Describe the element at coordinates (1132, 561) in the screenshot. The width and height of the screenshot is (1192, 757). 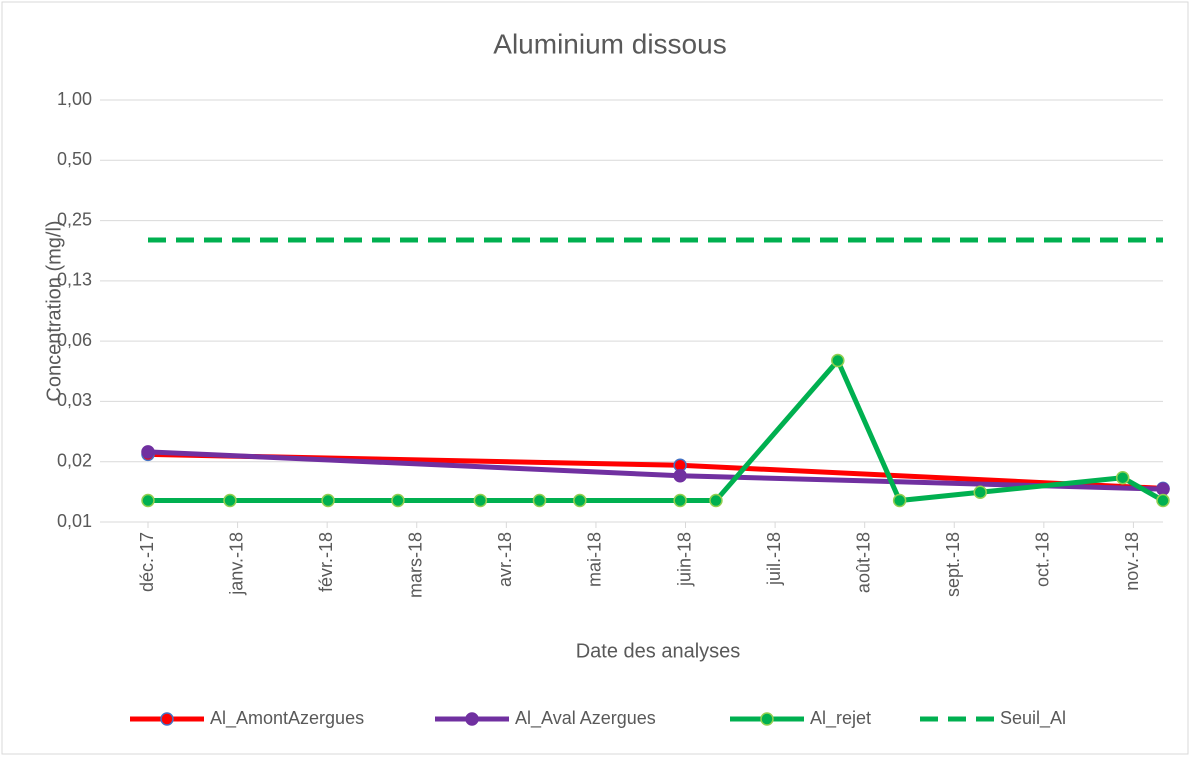
I see `x-tick-label: nov.-18` at that location.